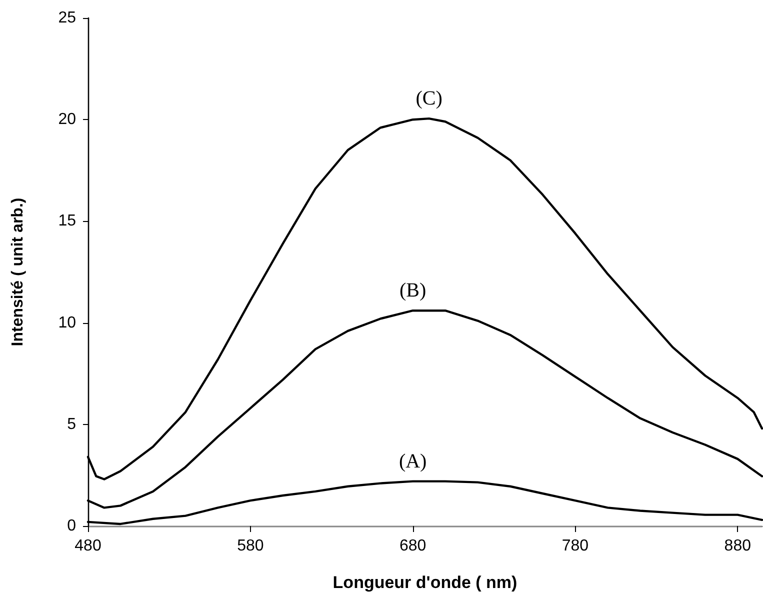 This screenshot has height=615, width=763. What do you see at coordinates (71, 424) in the screenshot?
I see `y-tick-label: 5` at bounding box center [71, 424].